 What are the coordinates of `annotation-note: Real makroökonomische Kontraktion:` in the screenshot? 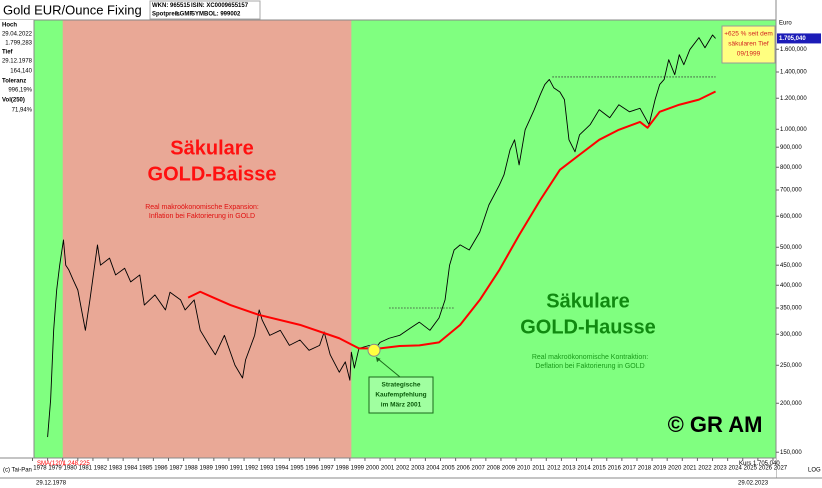 It's located at (590, 357).